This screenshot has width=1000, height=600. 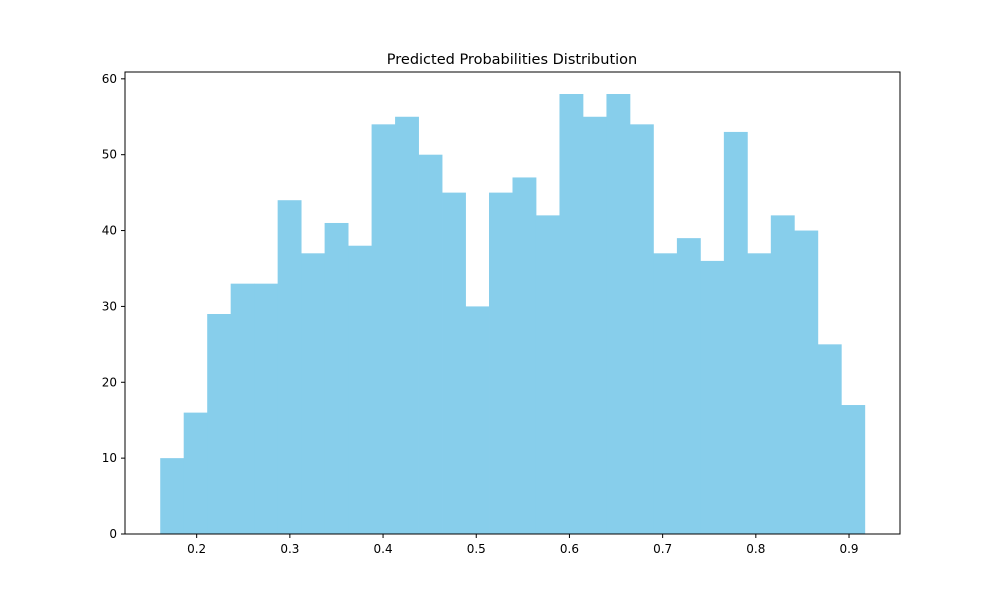 What do you see at coordinates (196, 549) in the screenshot?
I see `x-tick-label: 0.2` at bounding box center [196, 549].